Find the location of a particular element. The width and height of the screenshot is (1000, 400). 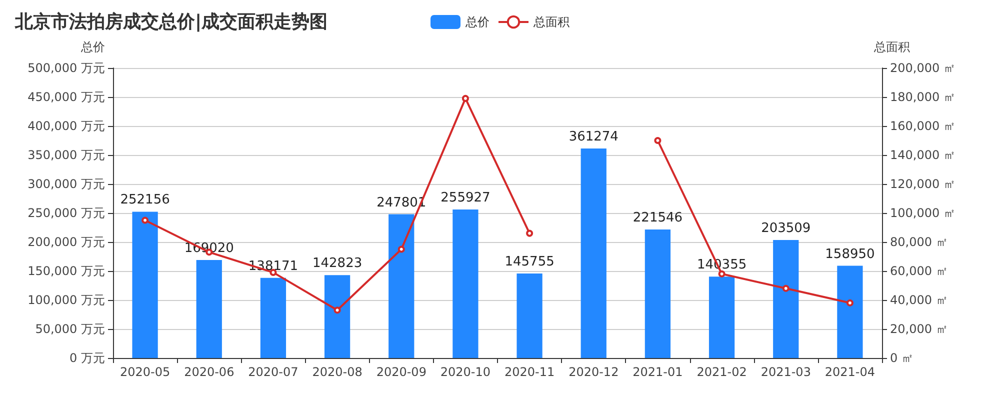

x-tick-label: 2020-12 is located at coordinates (593, 372).